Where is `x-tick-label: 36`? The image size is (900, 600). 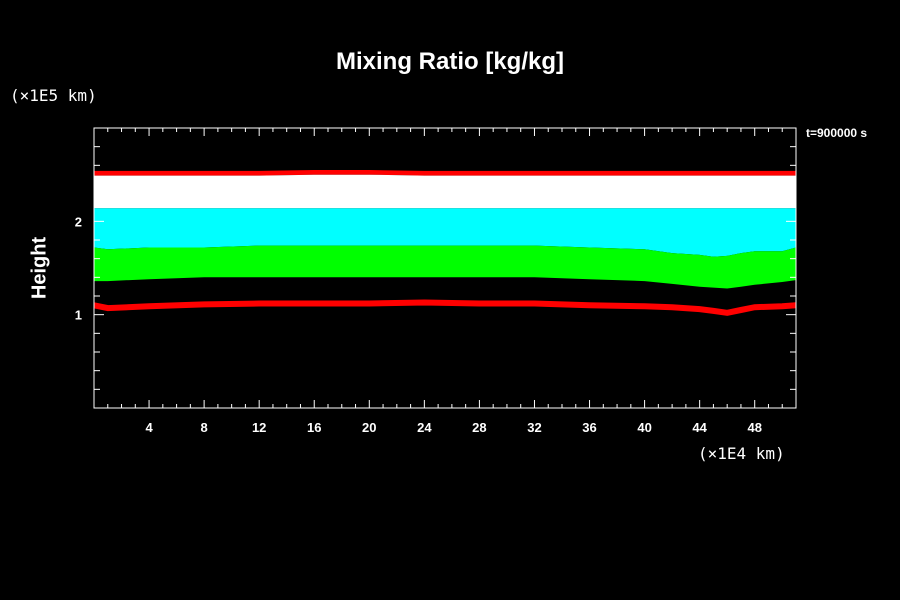 x-tick-label: 36 is located at coordinates (589, 427).